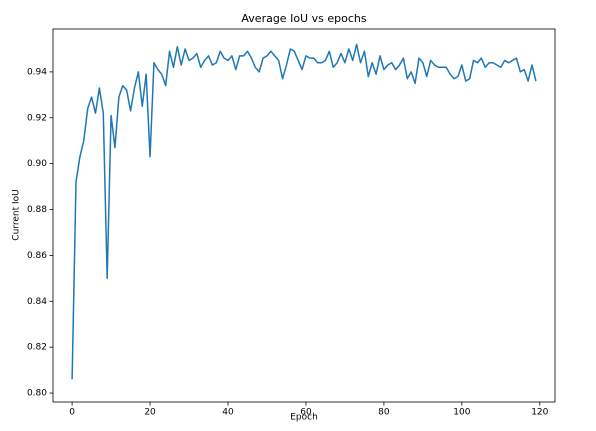  What do you see at coordinates (37, 118) in the screenshot?
I see `y-tick-label: 0.92` at bounding box center [37, 118].